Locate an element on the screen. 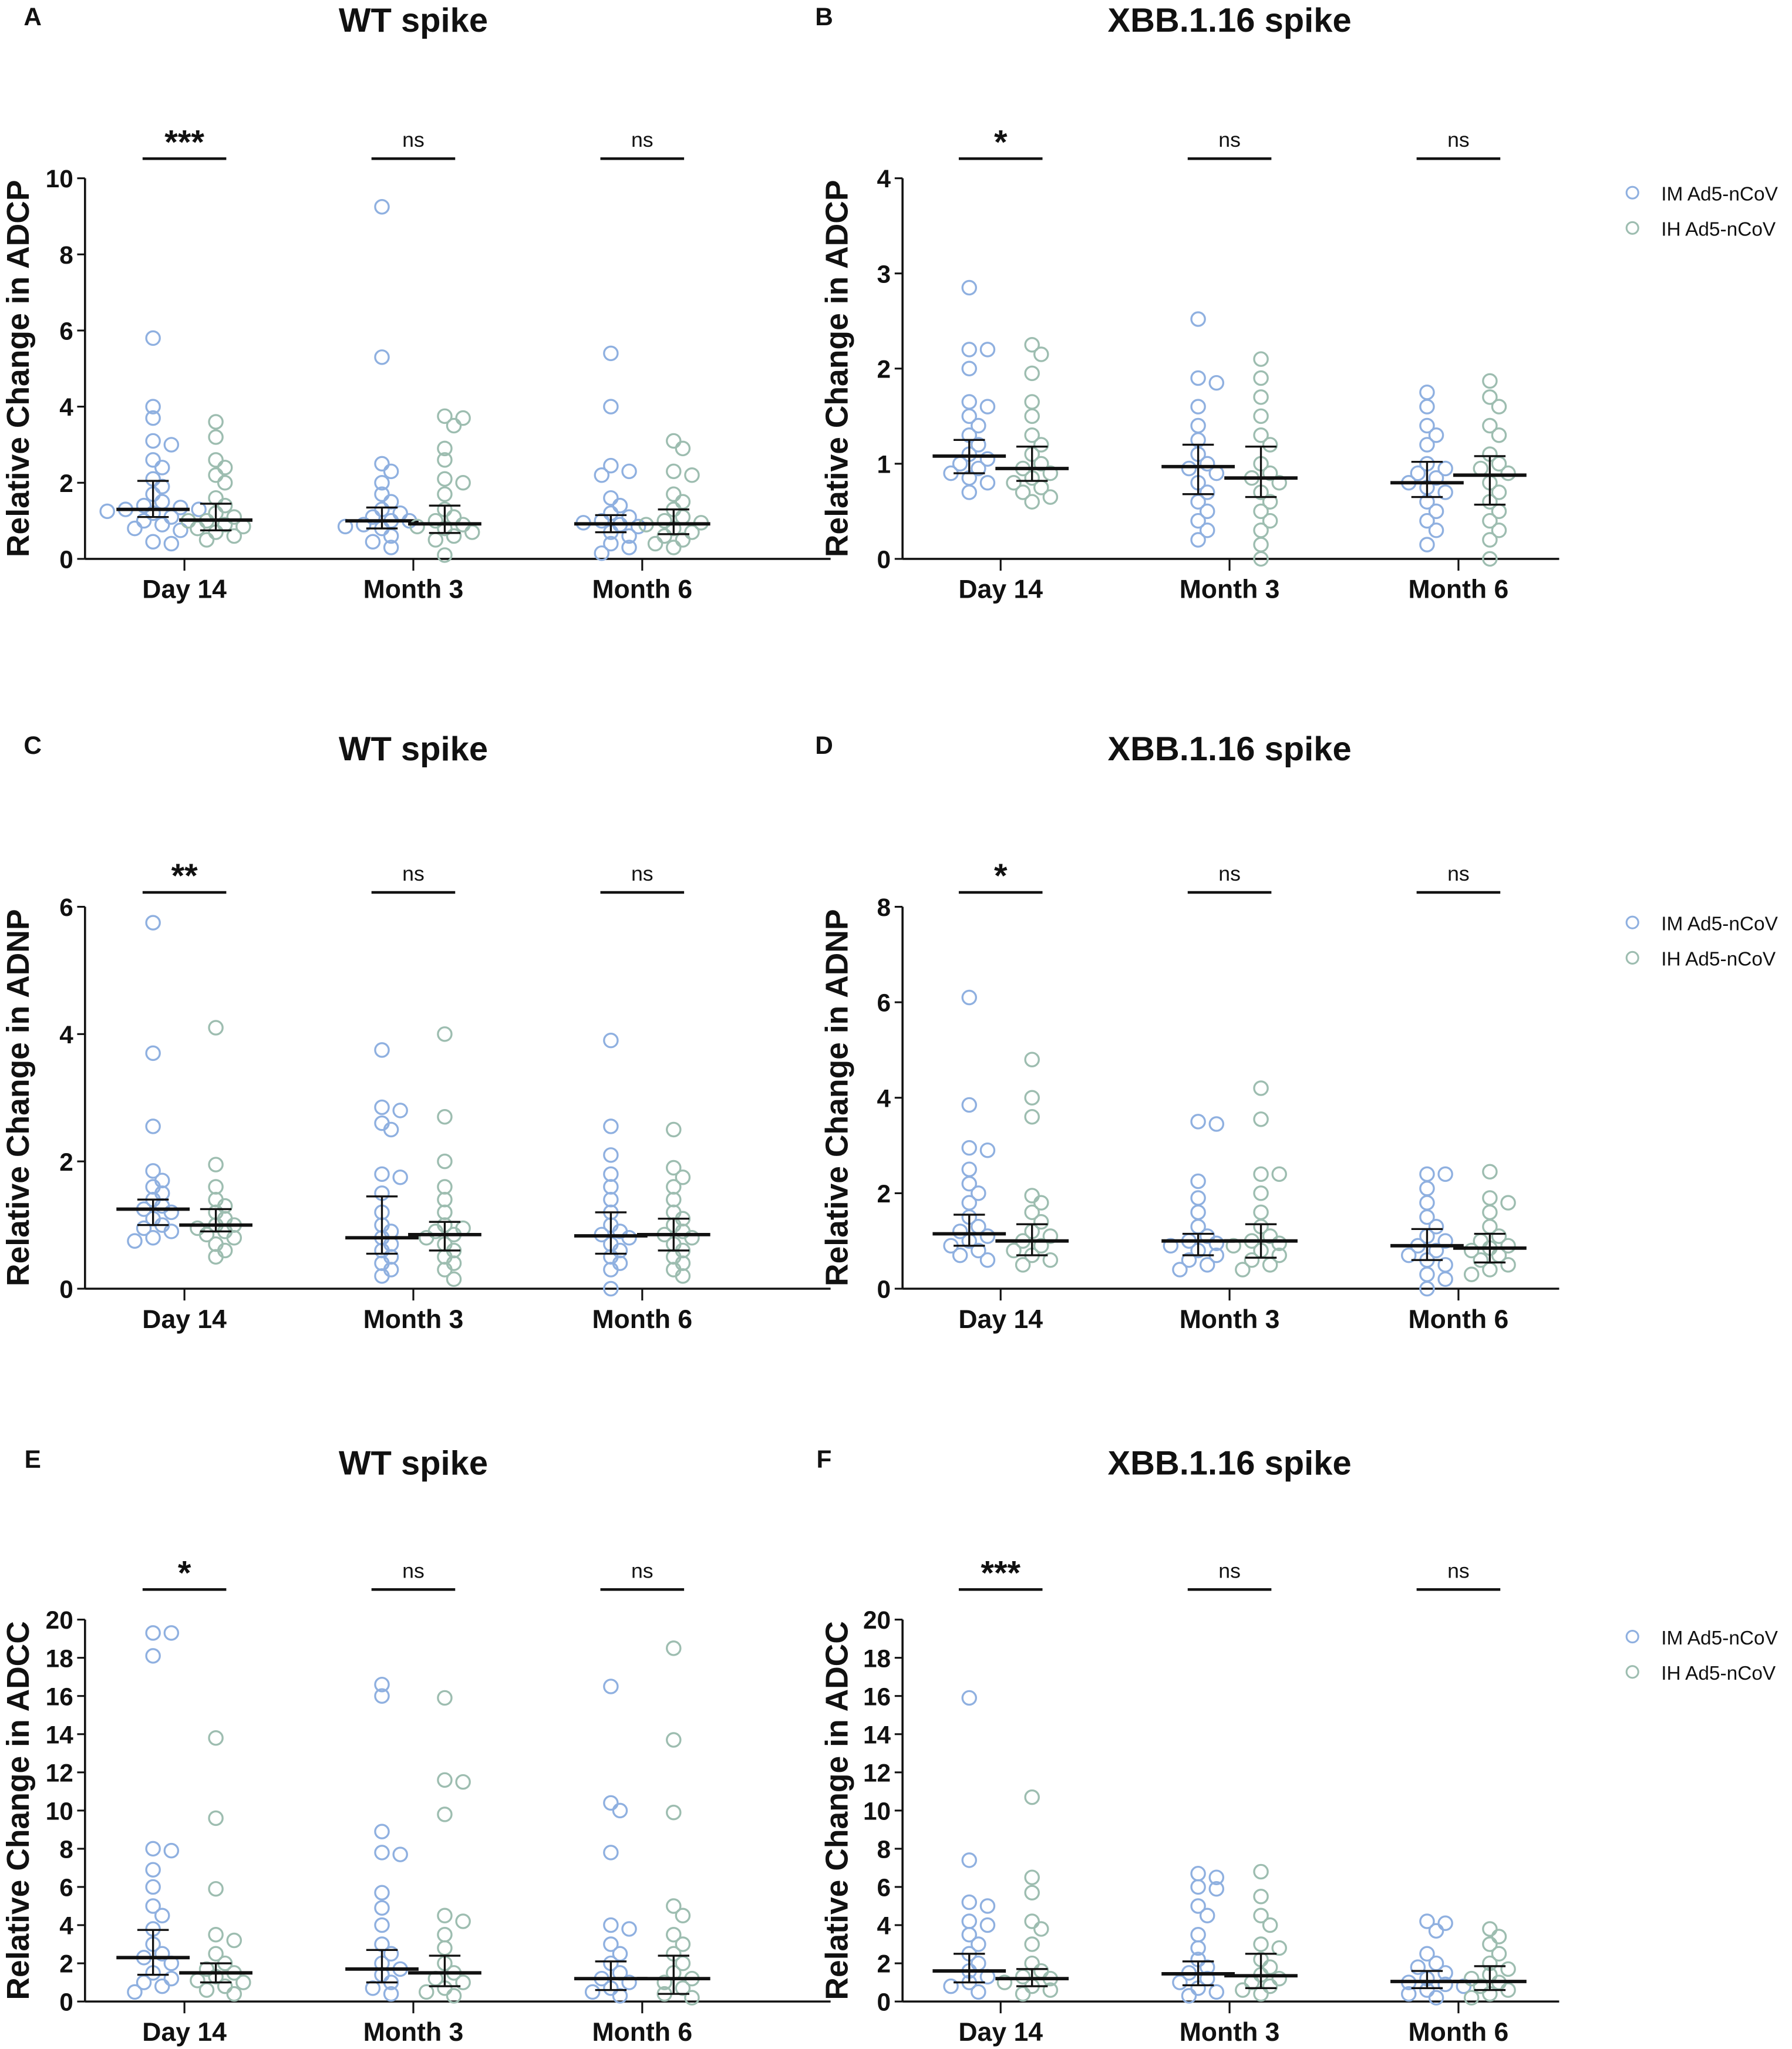 This screenshot has height=2049, width=1792. y-tick-label: 18 is located at coordinates (59, 1658).